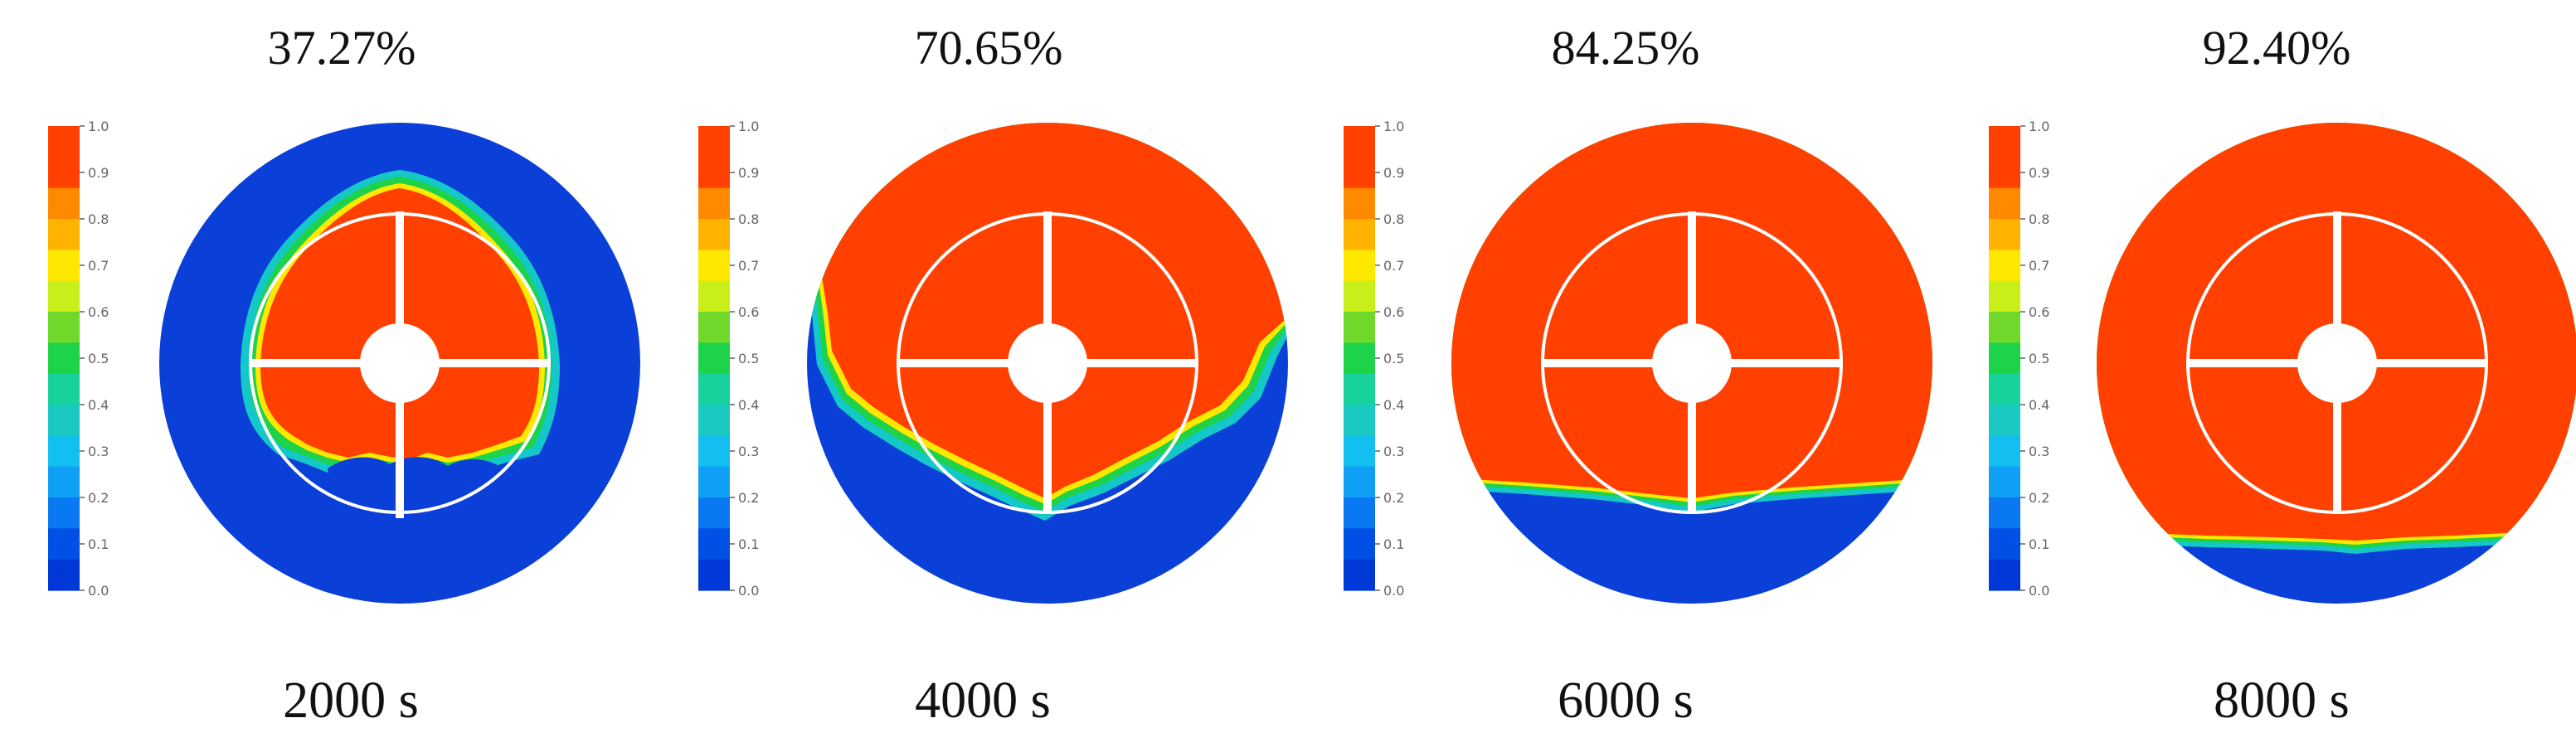  I want to click on fill-percentage-1: 37.27%, so click(342, 48).